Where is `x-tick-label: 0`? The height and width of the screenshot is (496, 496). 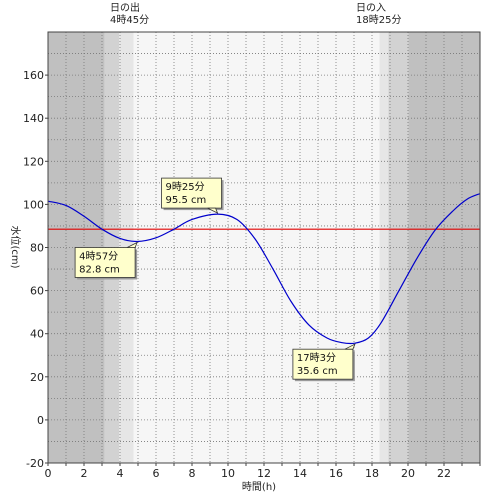 x-tick-label: 0 is located at coordinates (48, 473).